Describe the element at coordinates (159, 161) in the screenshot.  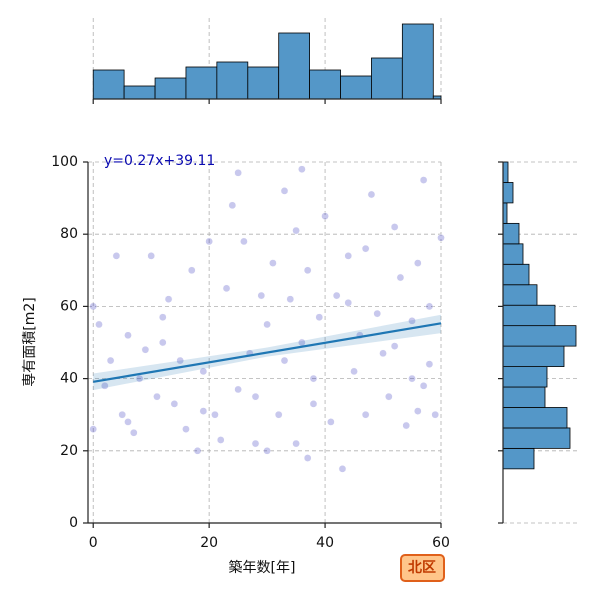
I see `annotation: y=0.27x+39.11` at that location.